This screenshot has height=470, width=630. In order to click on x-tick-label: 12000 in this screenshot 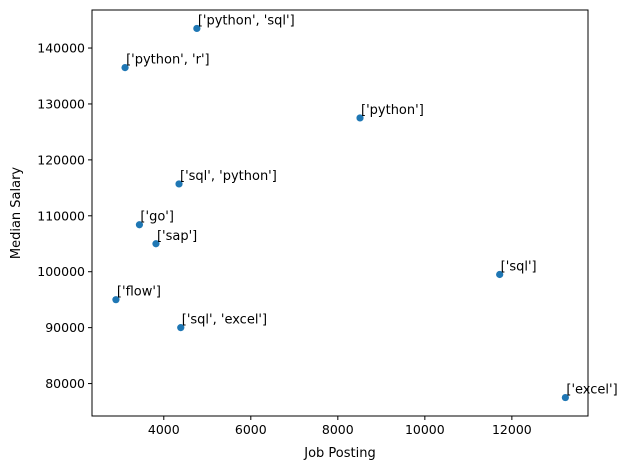, I will do `click(512, 429)`.